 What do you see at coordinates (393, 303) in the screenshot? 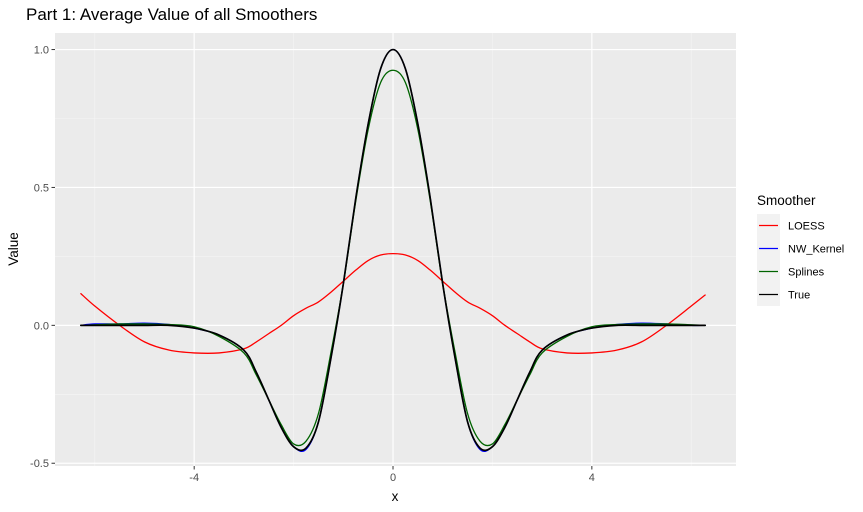
I see `series-line-loess` at bounding box center [393, 303].